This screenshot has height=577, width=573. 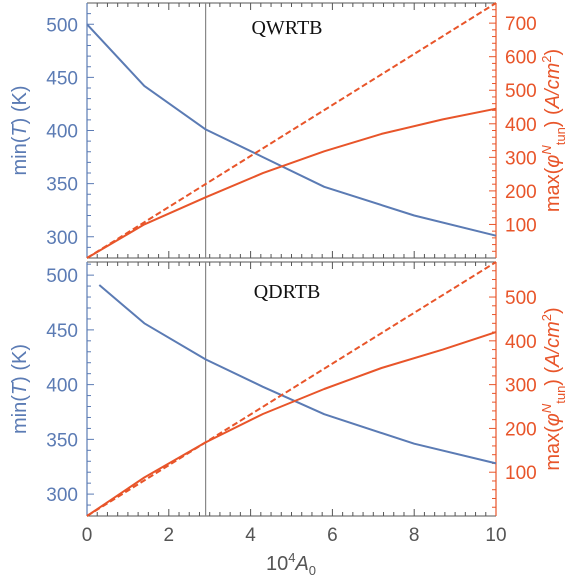 What do you see at coordinates (87, 535) in the screenshot?
I see `x-tick-label: 0` at bounding box center [87, 535].